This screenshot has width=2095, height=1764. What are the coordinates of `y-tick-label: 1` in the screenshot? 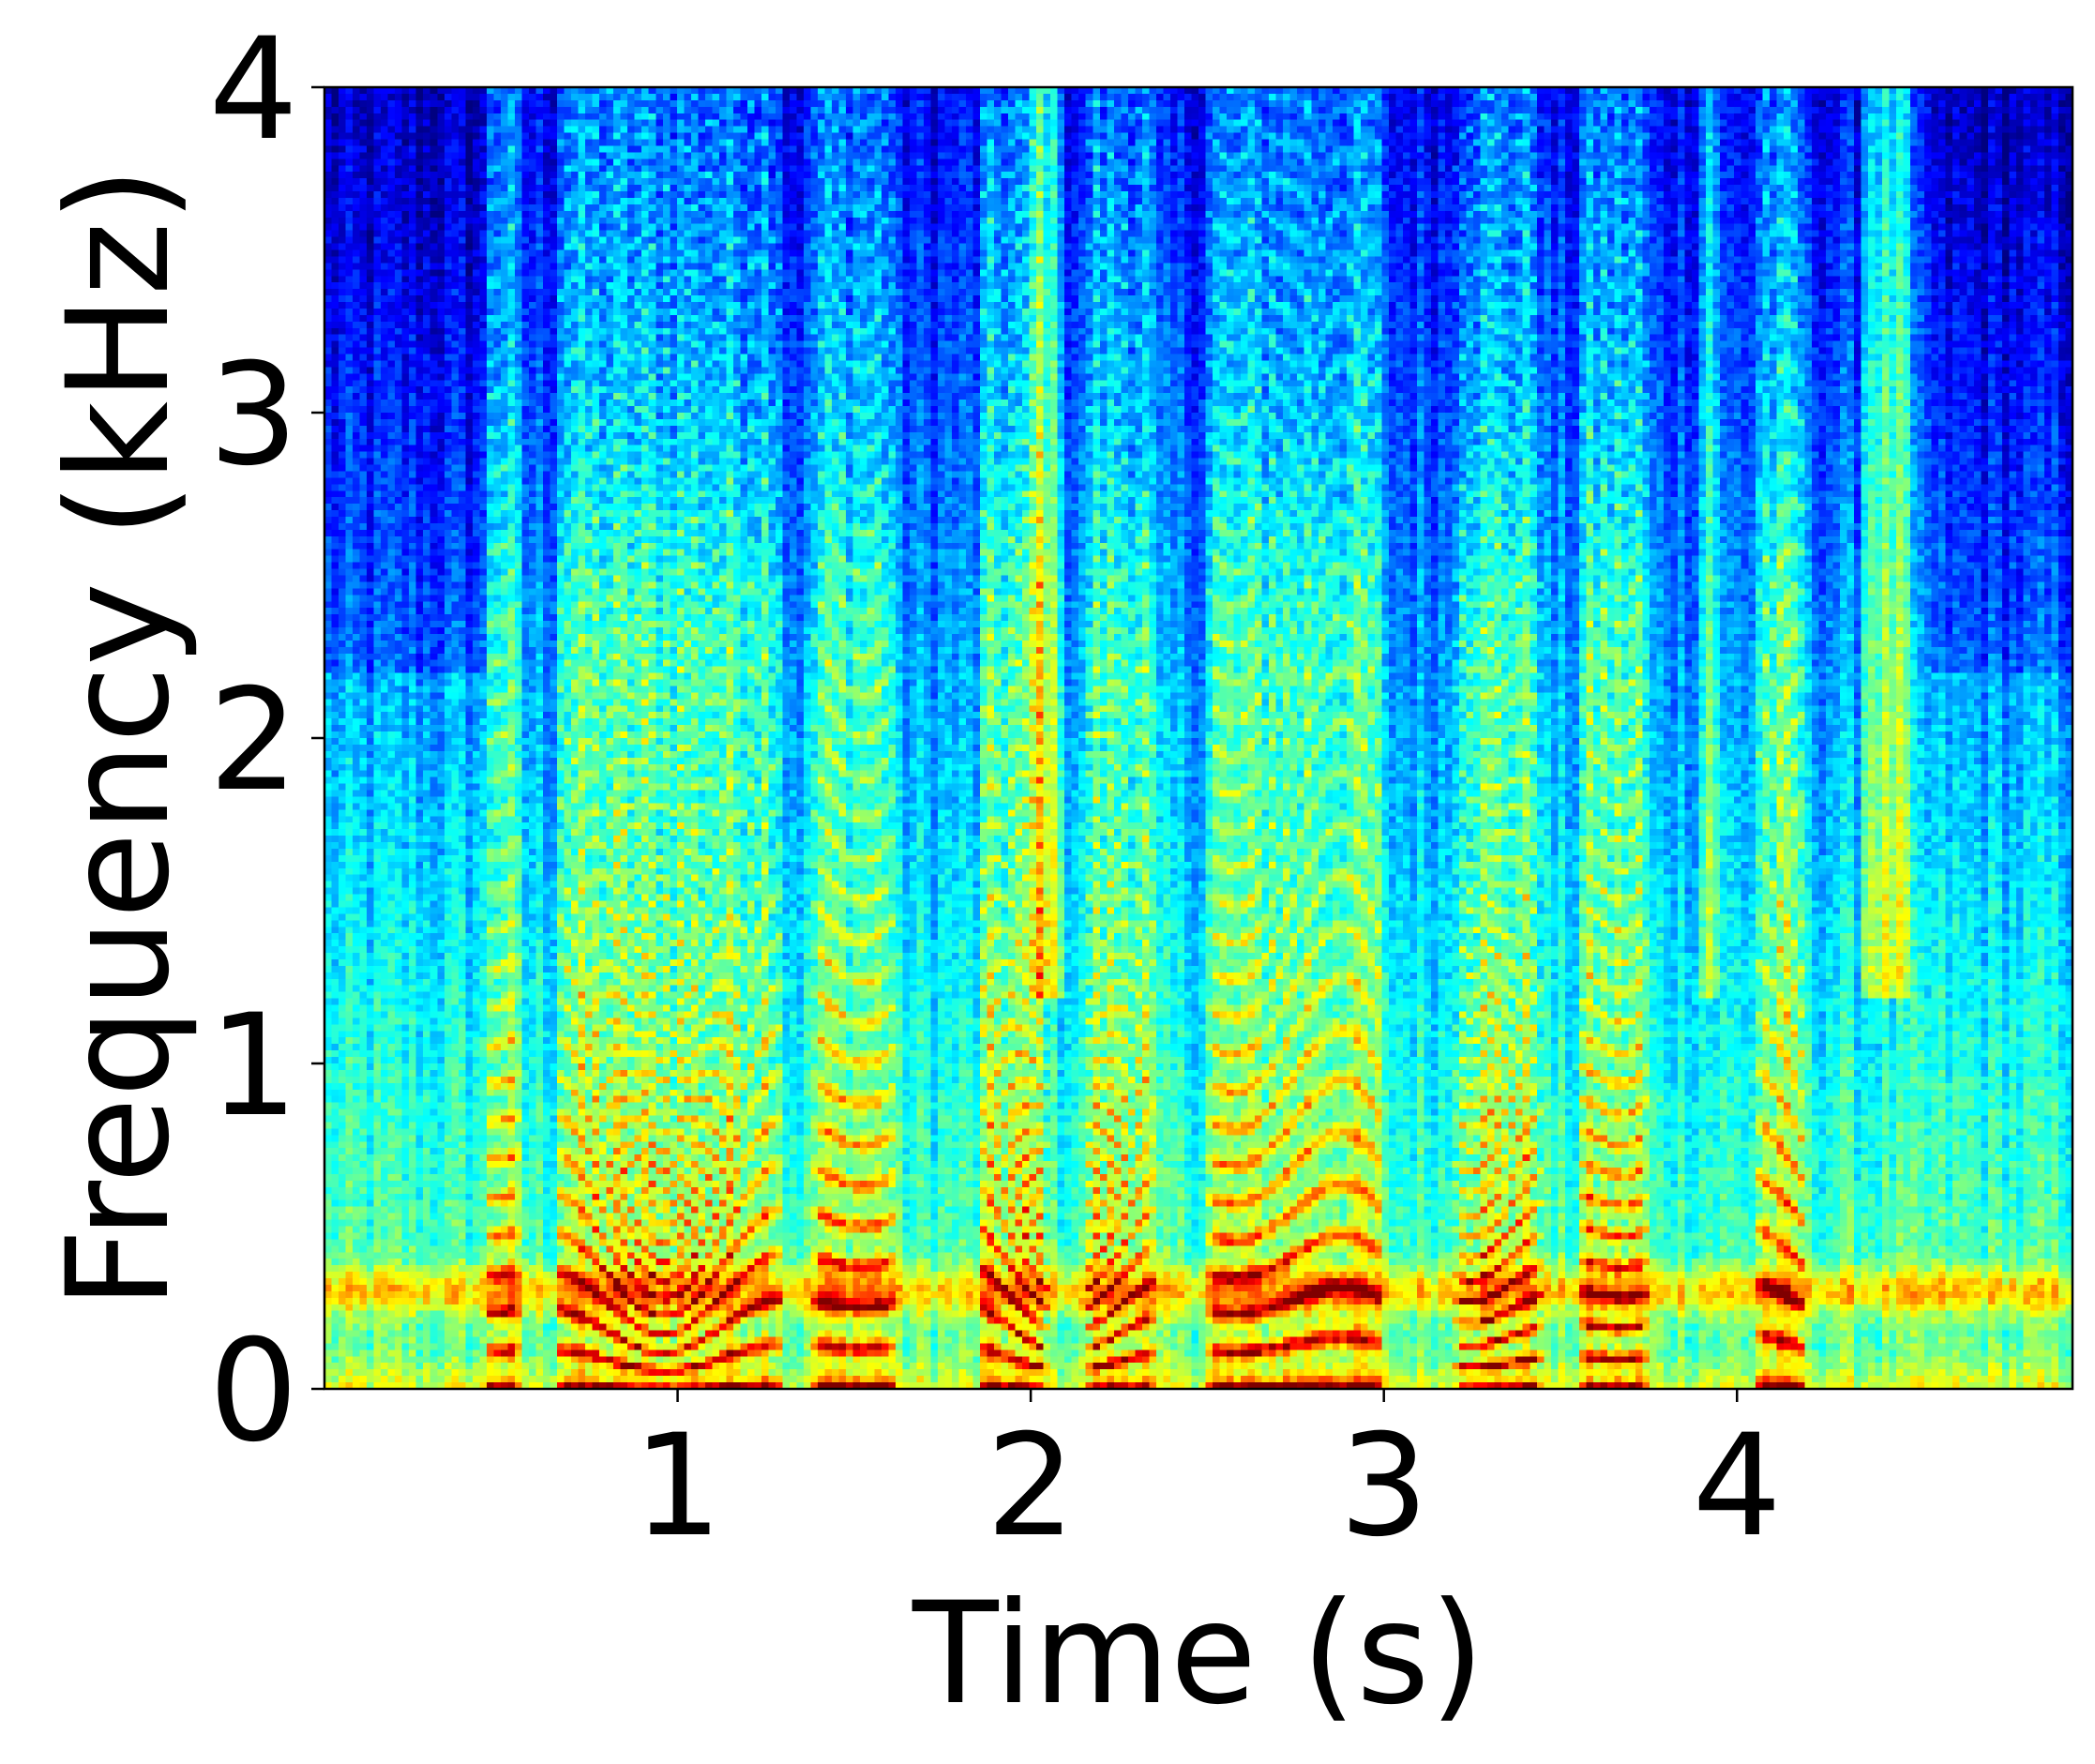 It's located at (253, 1066).